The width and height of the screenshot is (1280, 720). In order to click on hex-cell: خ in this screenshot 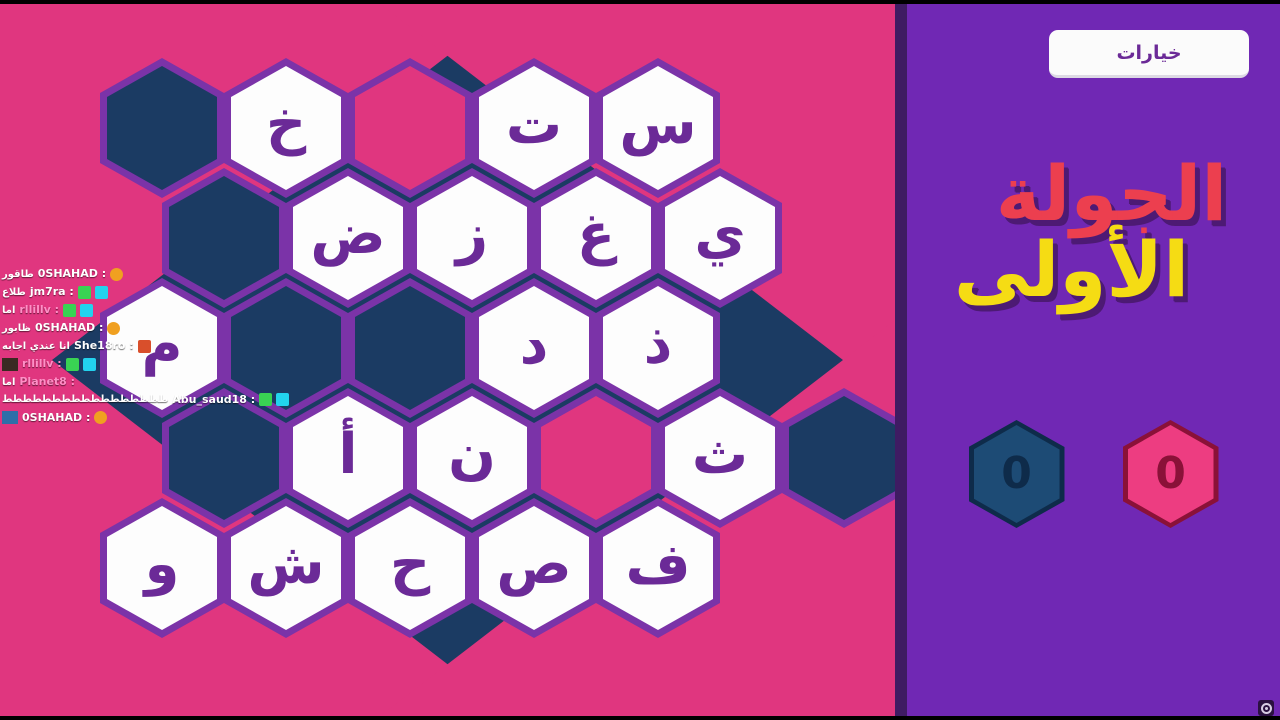, I will do `click(286, 128)`.